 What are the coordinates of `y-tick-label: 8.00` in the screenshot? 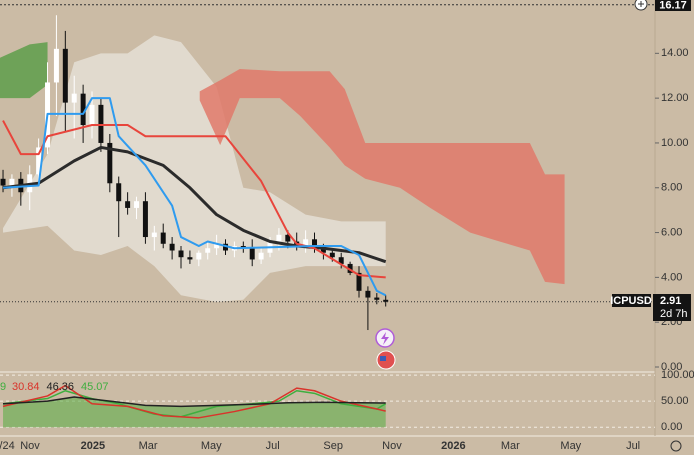 It's located at (671, 188).